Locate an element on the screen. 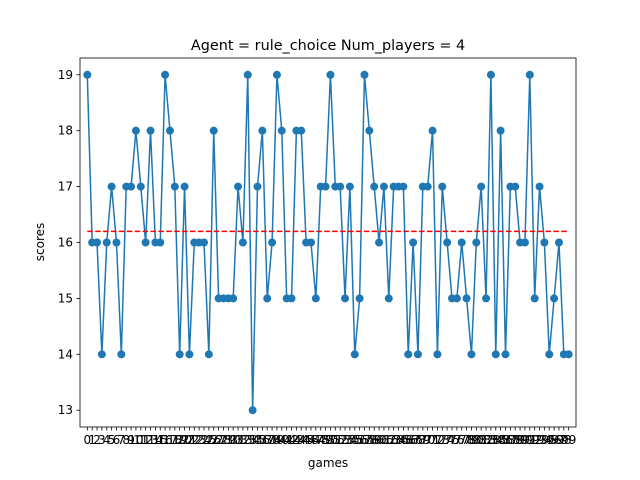 This screenshot has height=480, width=640. x-tick-label: 12 is located at coordinates (145, 440).